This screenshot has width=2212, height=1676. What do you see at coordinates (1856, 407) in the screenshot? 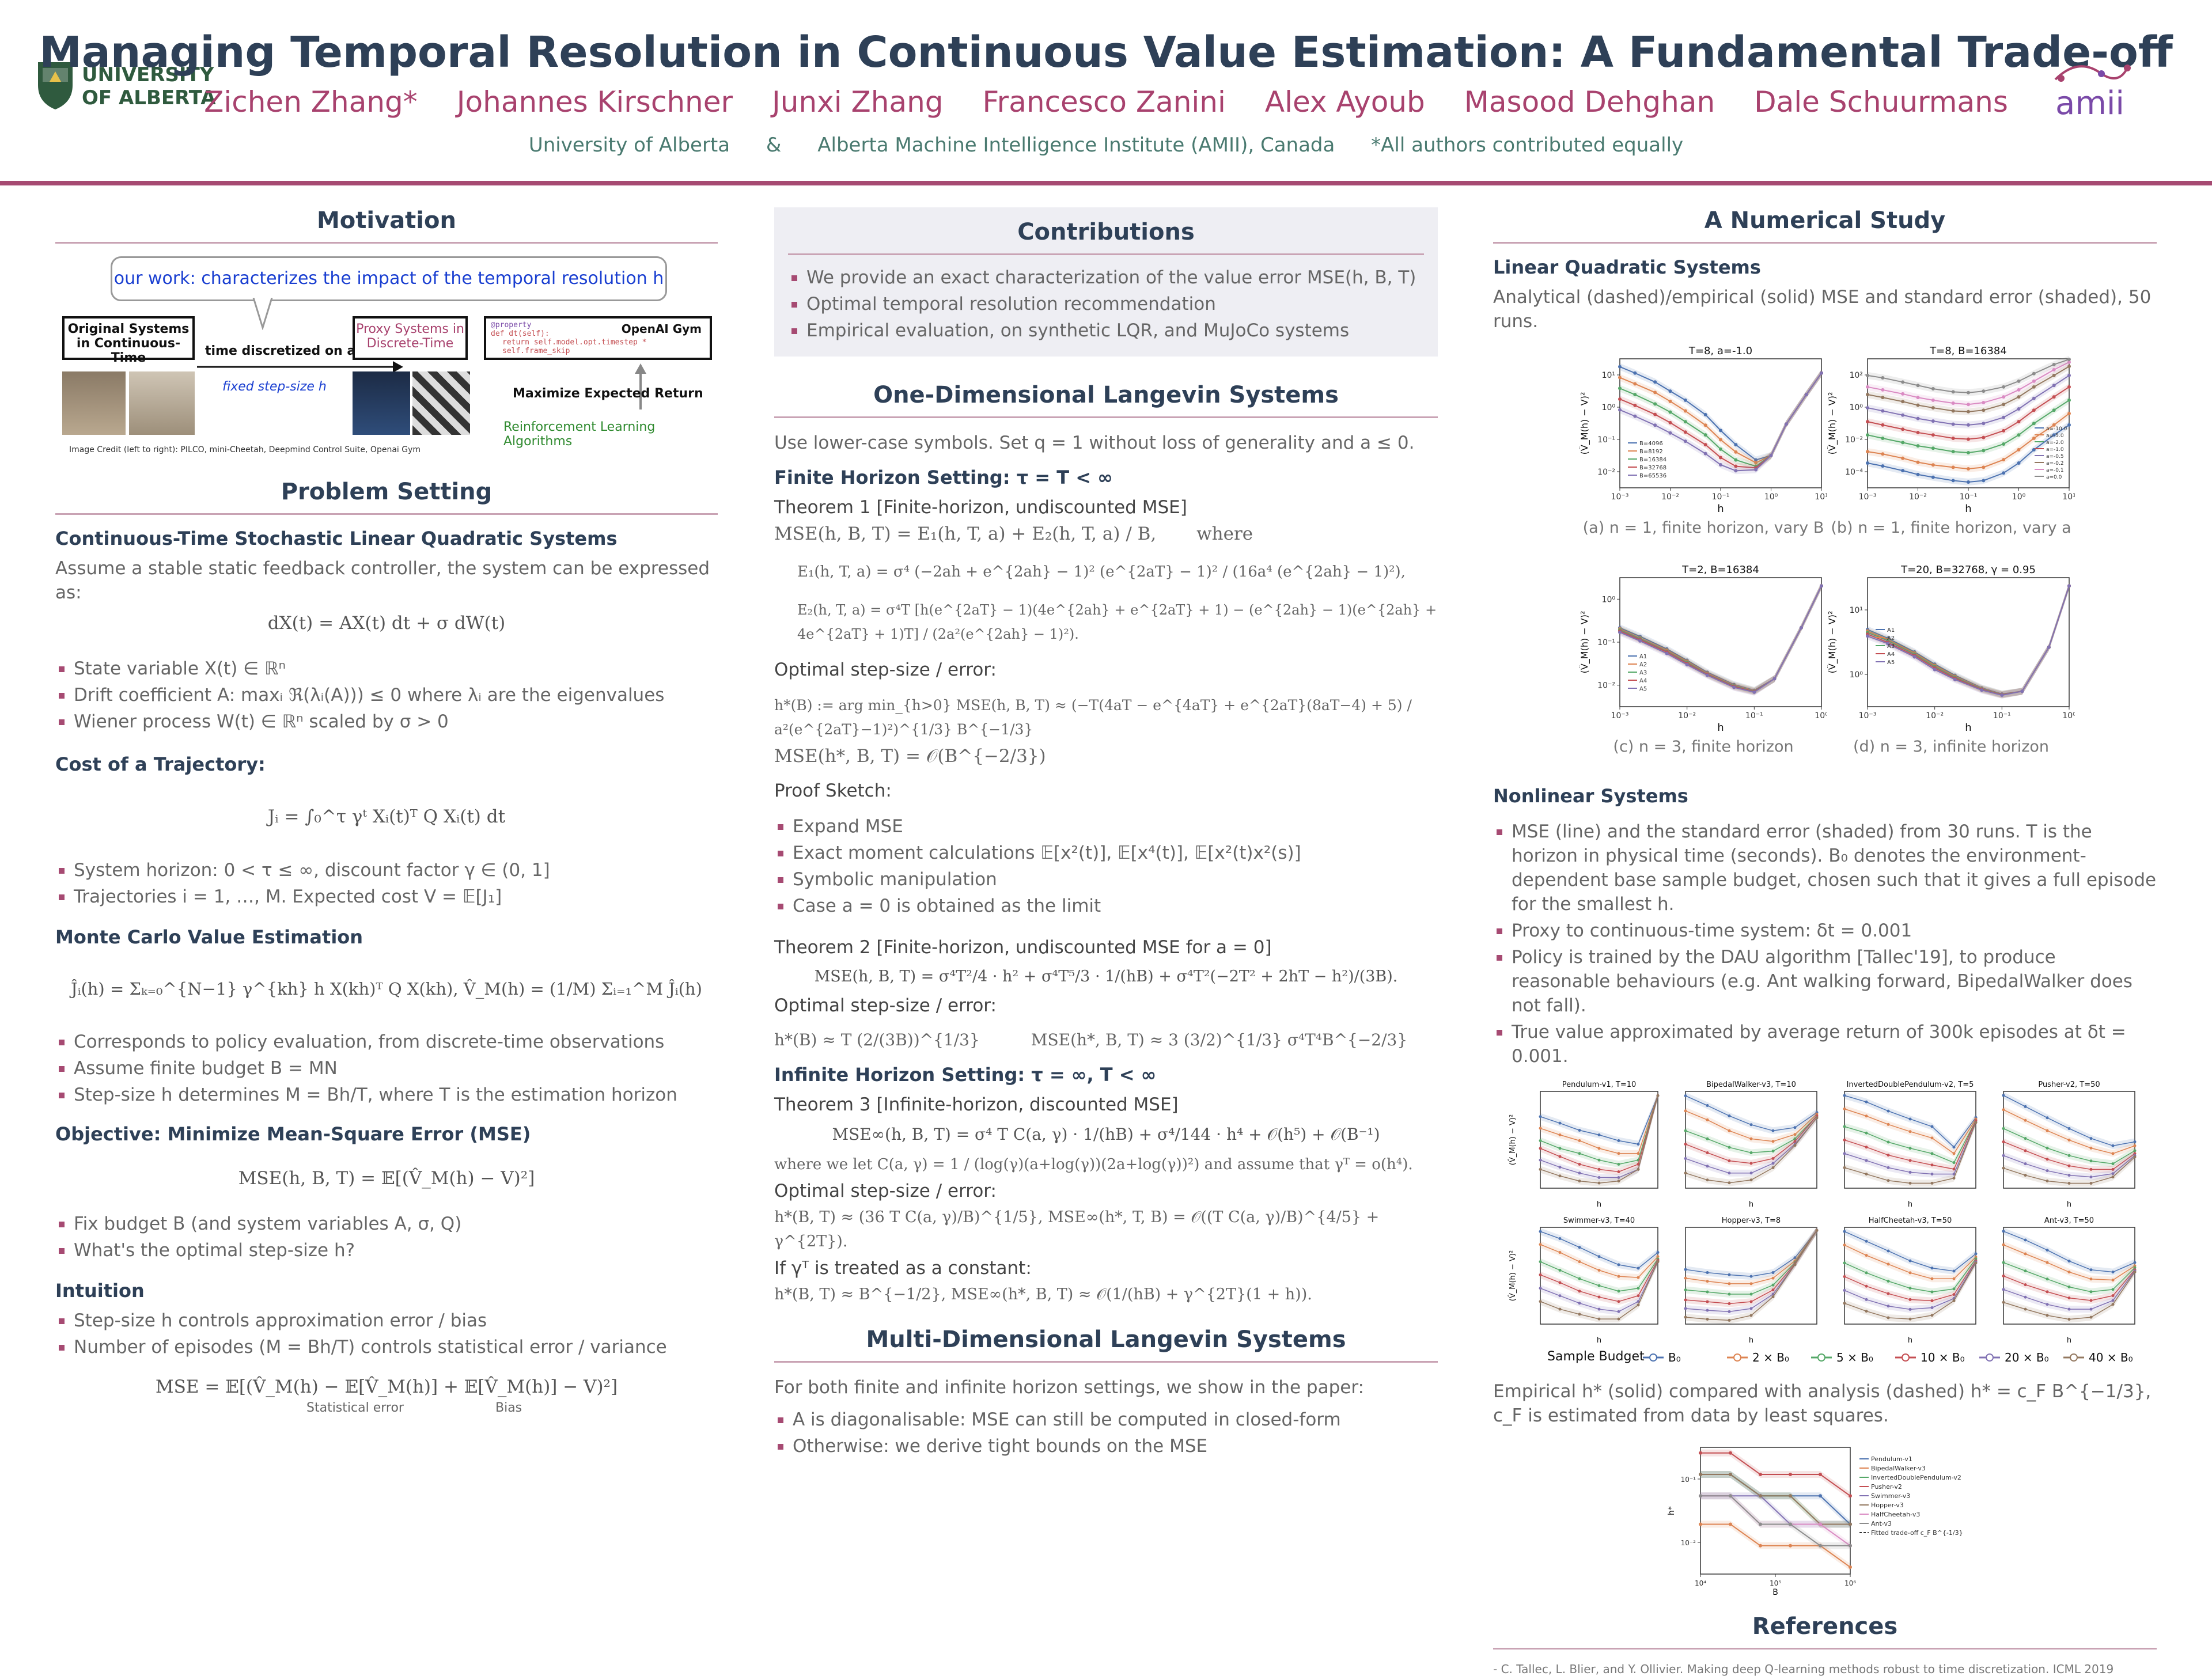
I see `y-tick-label: 10⁰` at bounding box center [1856, 407].